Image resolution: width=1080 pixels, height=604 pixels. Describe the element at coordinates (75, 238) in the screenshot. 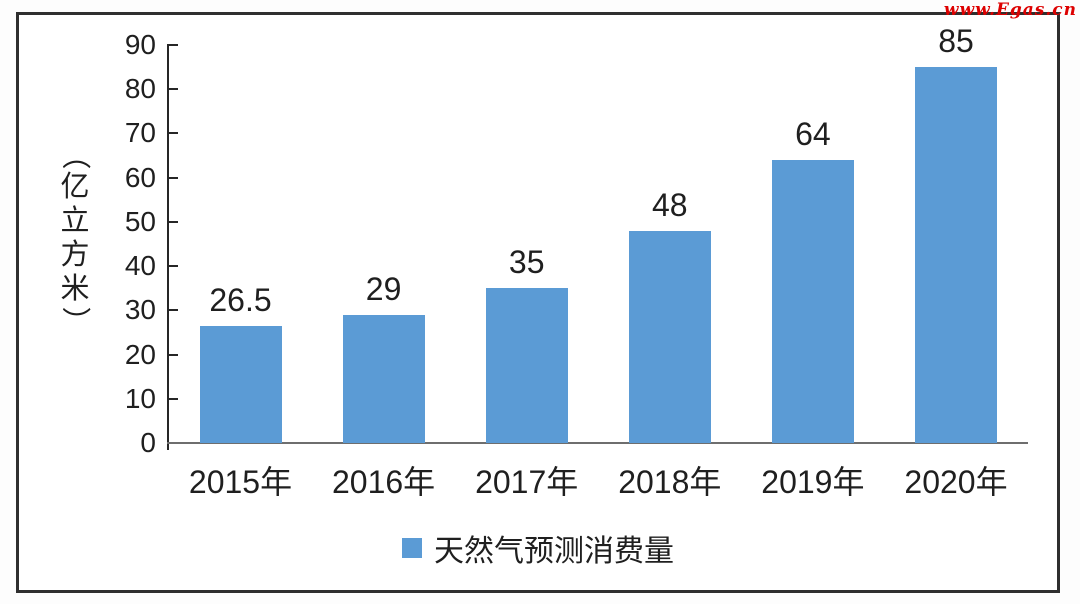

I see `y-axis-title: （亿立方米）` at that location.